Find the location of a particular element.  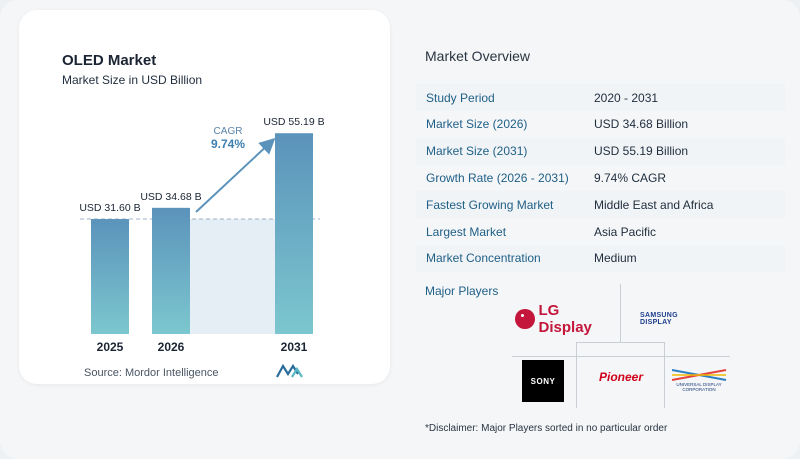

overview-label: Largest Market is located at coordinates (466, 231).